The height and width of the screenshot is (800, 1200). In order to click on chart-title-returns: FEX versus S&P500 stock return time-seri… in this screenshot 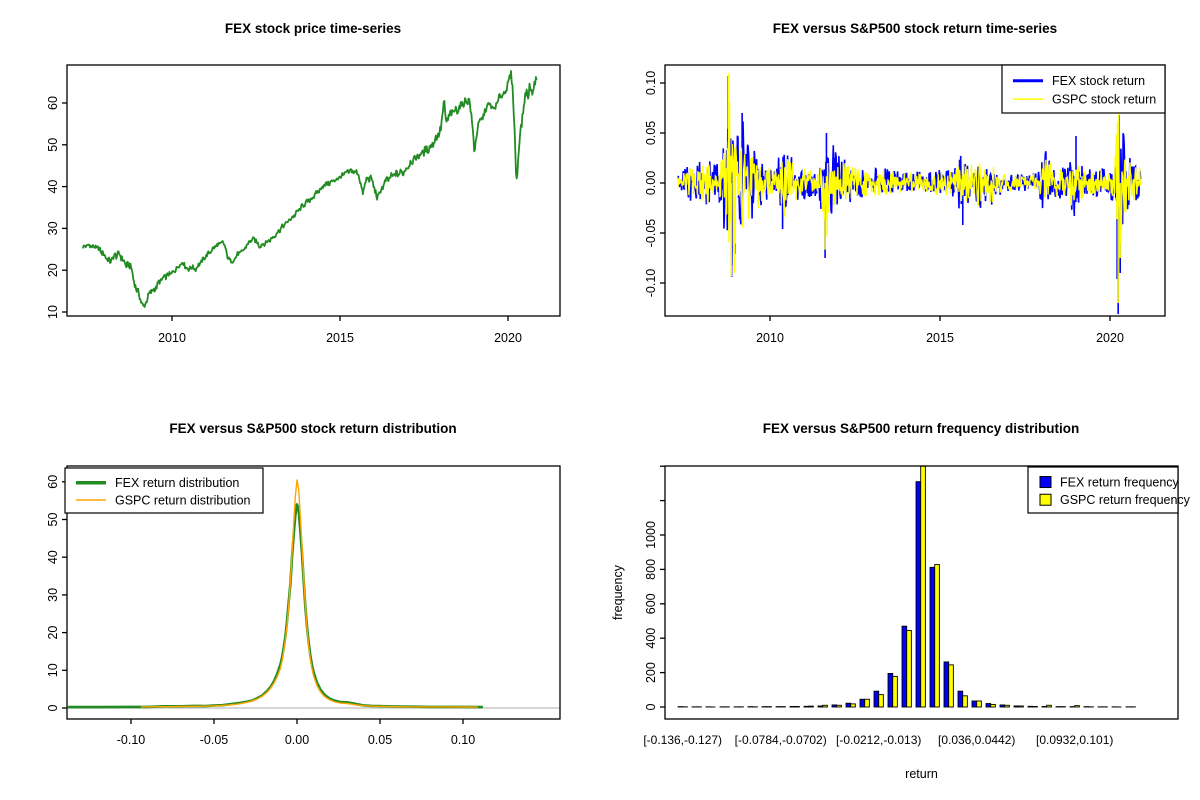, I will do `click(915, 28)`.